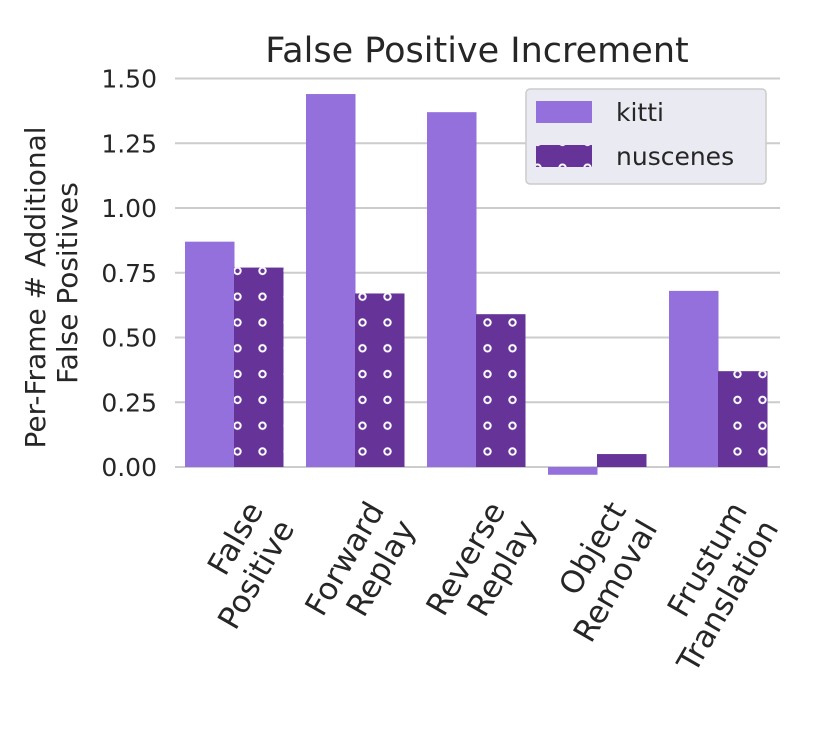 The image size is (830, 755). I want to click on y-tick-label: 0.25, so click(129, 402).